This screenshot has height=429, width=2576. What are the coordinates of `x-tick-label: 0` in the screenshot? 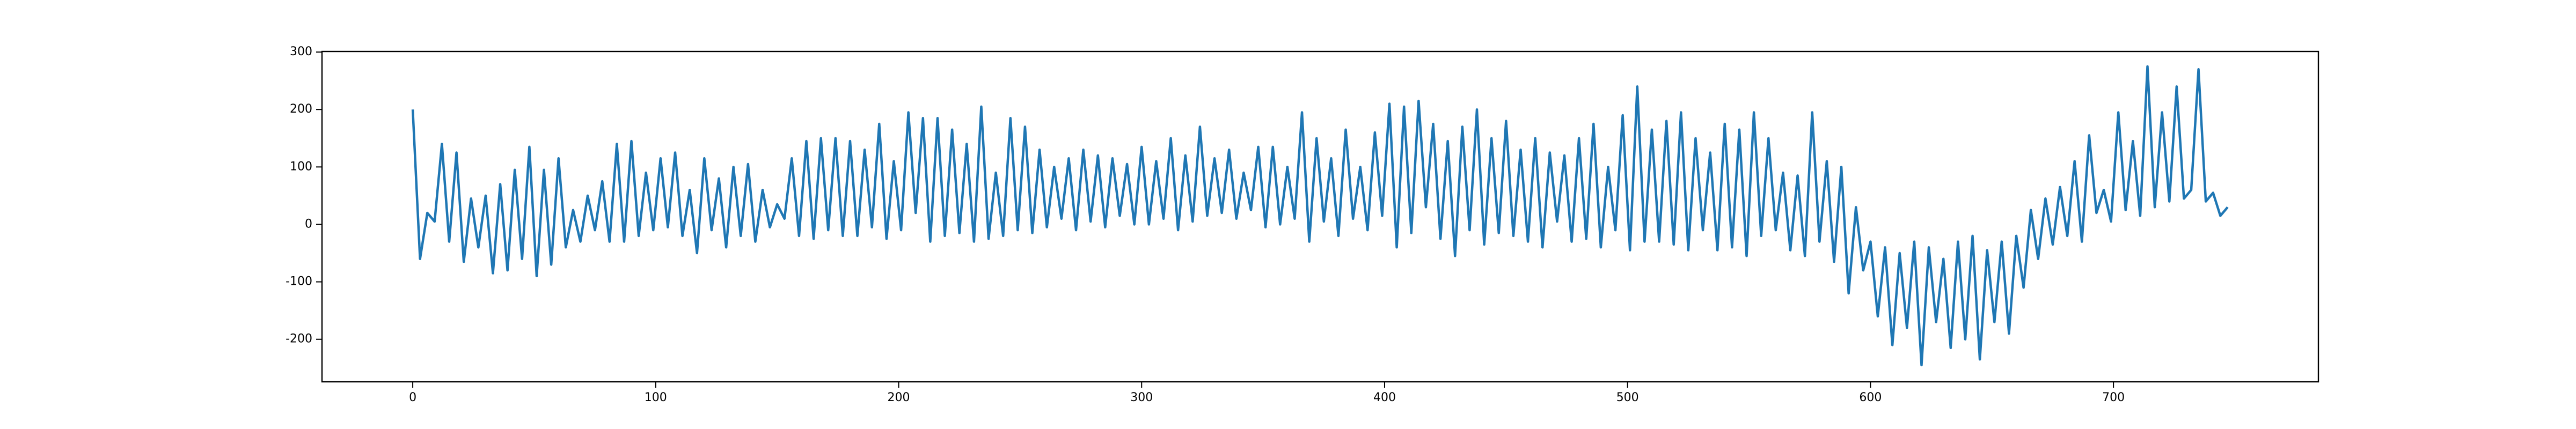 It's located at (412, 397).